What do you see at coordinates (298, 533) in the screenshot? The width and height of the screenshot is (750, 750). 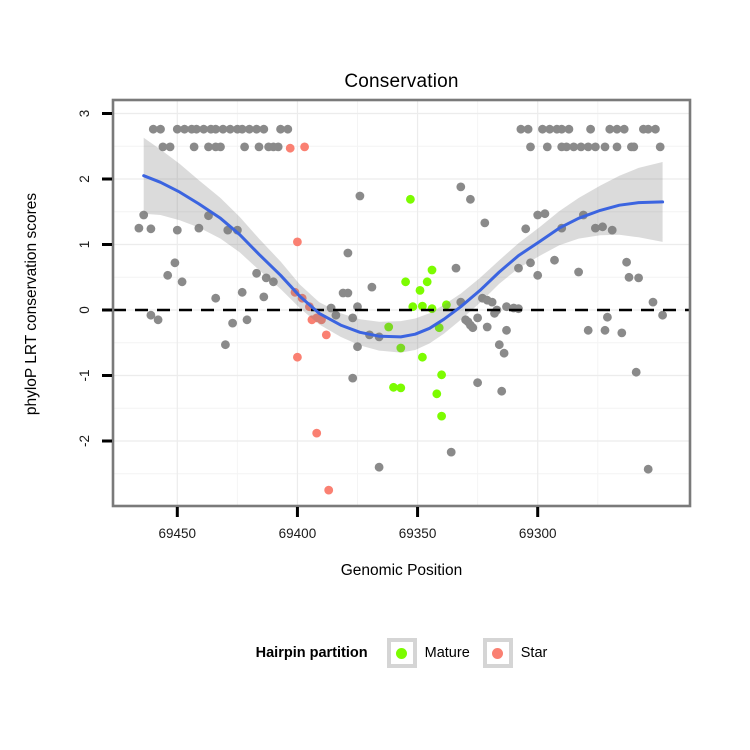 I see `x-tick-label: 69400` at bounding box center [298, 533].